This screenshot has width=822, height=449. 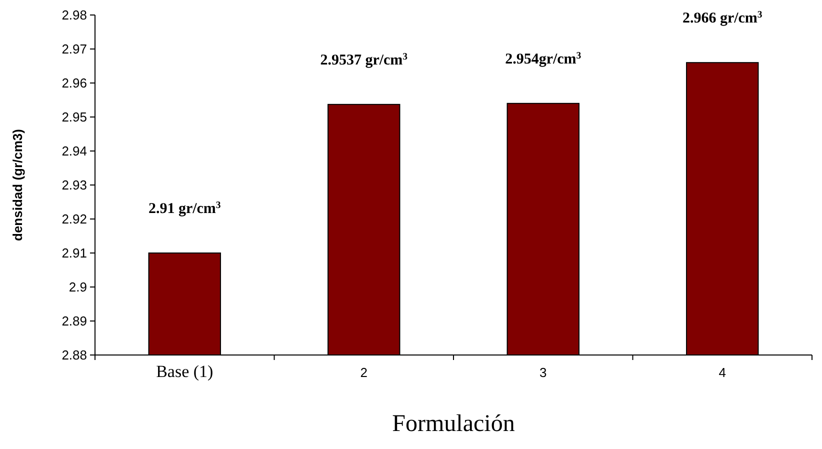 I want to click on x-axis-title: Formulación, so click(x=453, y=424).